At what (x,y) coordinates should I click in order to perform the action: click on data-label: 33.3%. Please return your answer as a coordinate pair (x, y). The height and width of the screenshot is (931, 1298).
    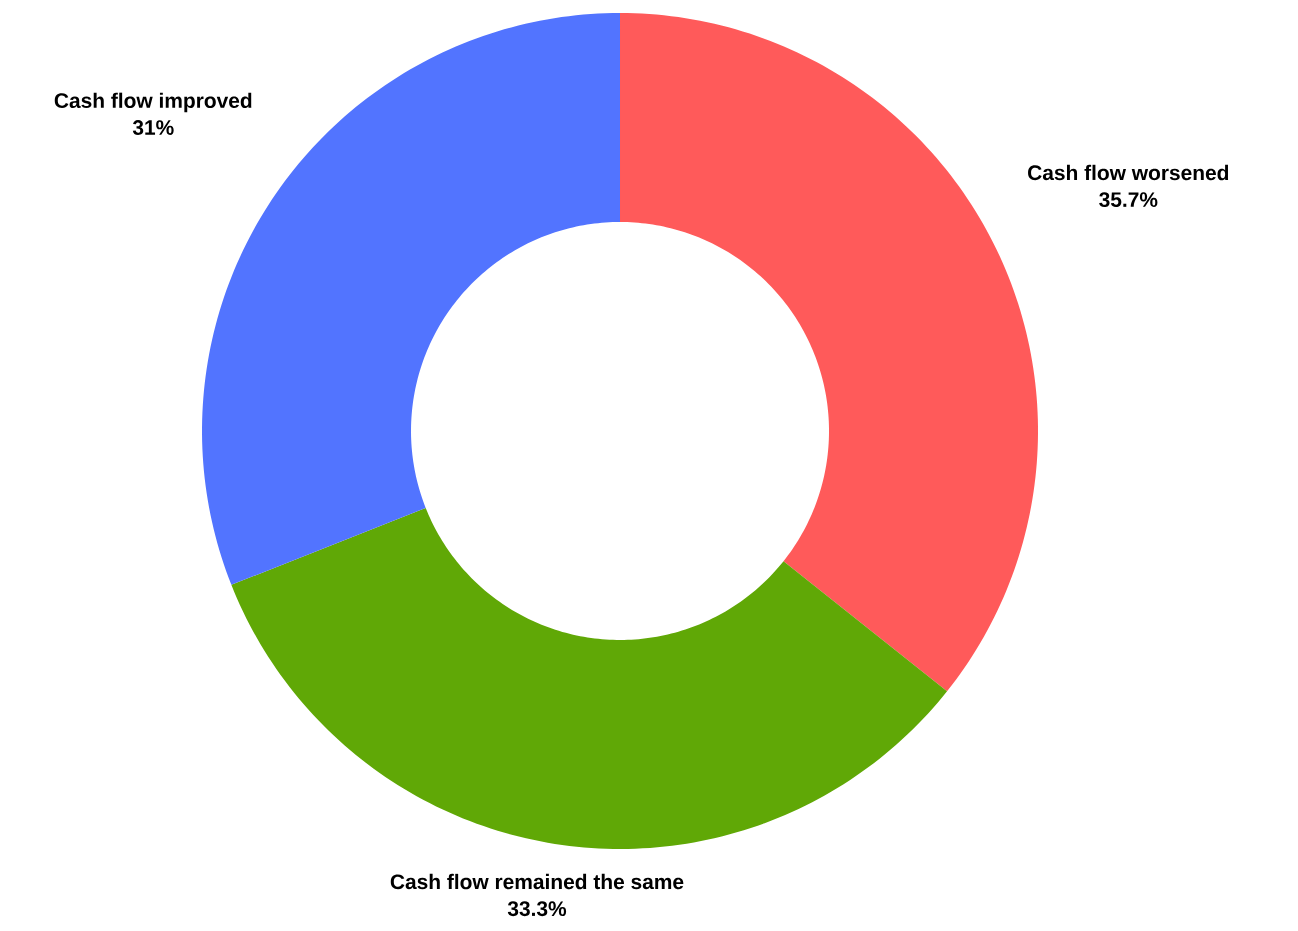
    Looking at the image, I should click on (537, 909).